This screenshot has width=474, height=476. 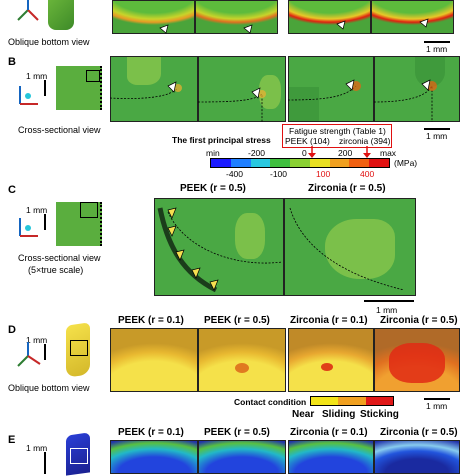 I want to click on zoom-box-d, so click(x=79, y=348).